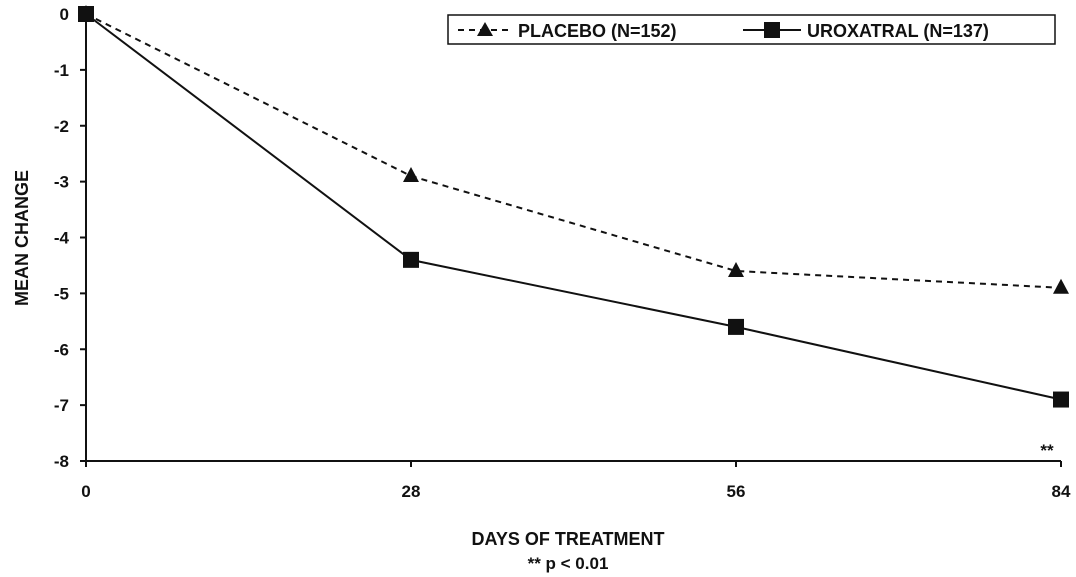 This screenshot has height=577, width=1076. Describe the element at coordinates (411, 491) in the screenshot. I see `x-tick-label: 28` at that location.